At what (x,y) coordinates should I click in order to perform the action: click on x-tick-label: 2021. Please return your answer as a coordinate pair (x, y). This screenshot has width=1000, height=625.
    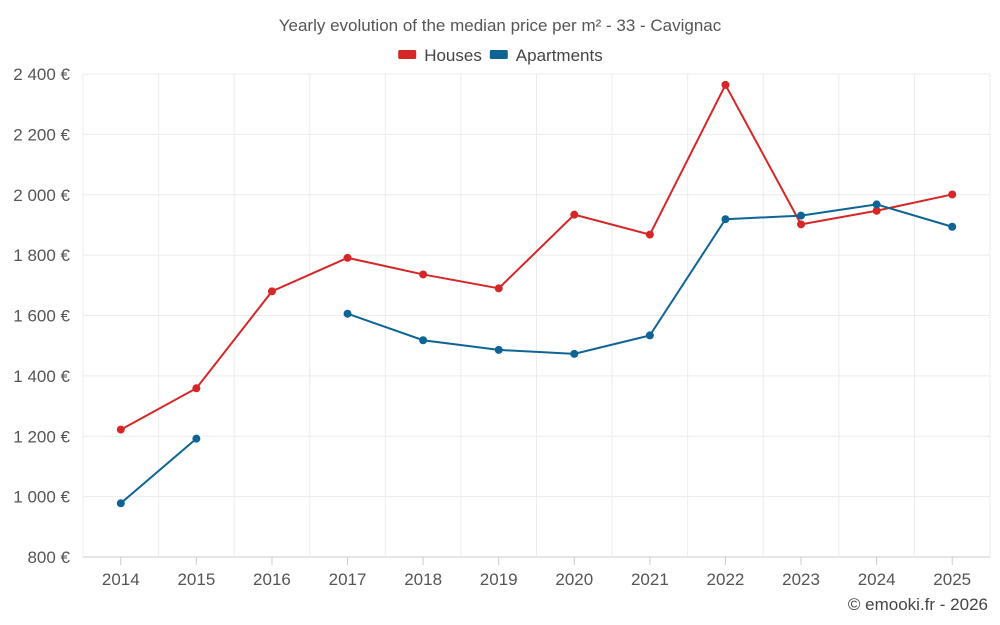
    Looking at the image, I should click on (650, 579).